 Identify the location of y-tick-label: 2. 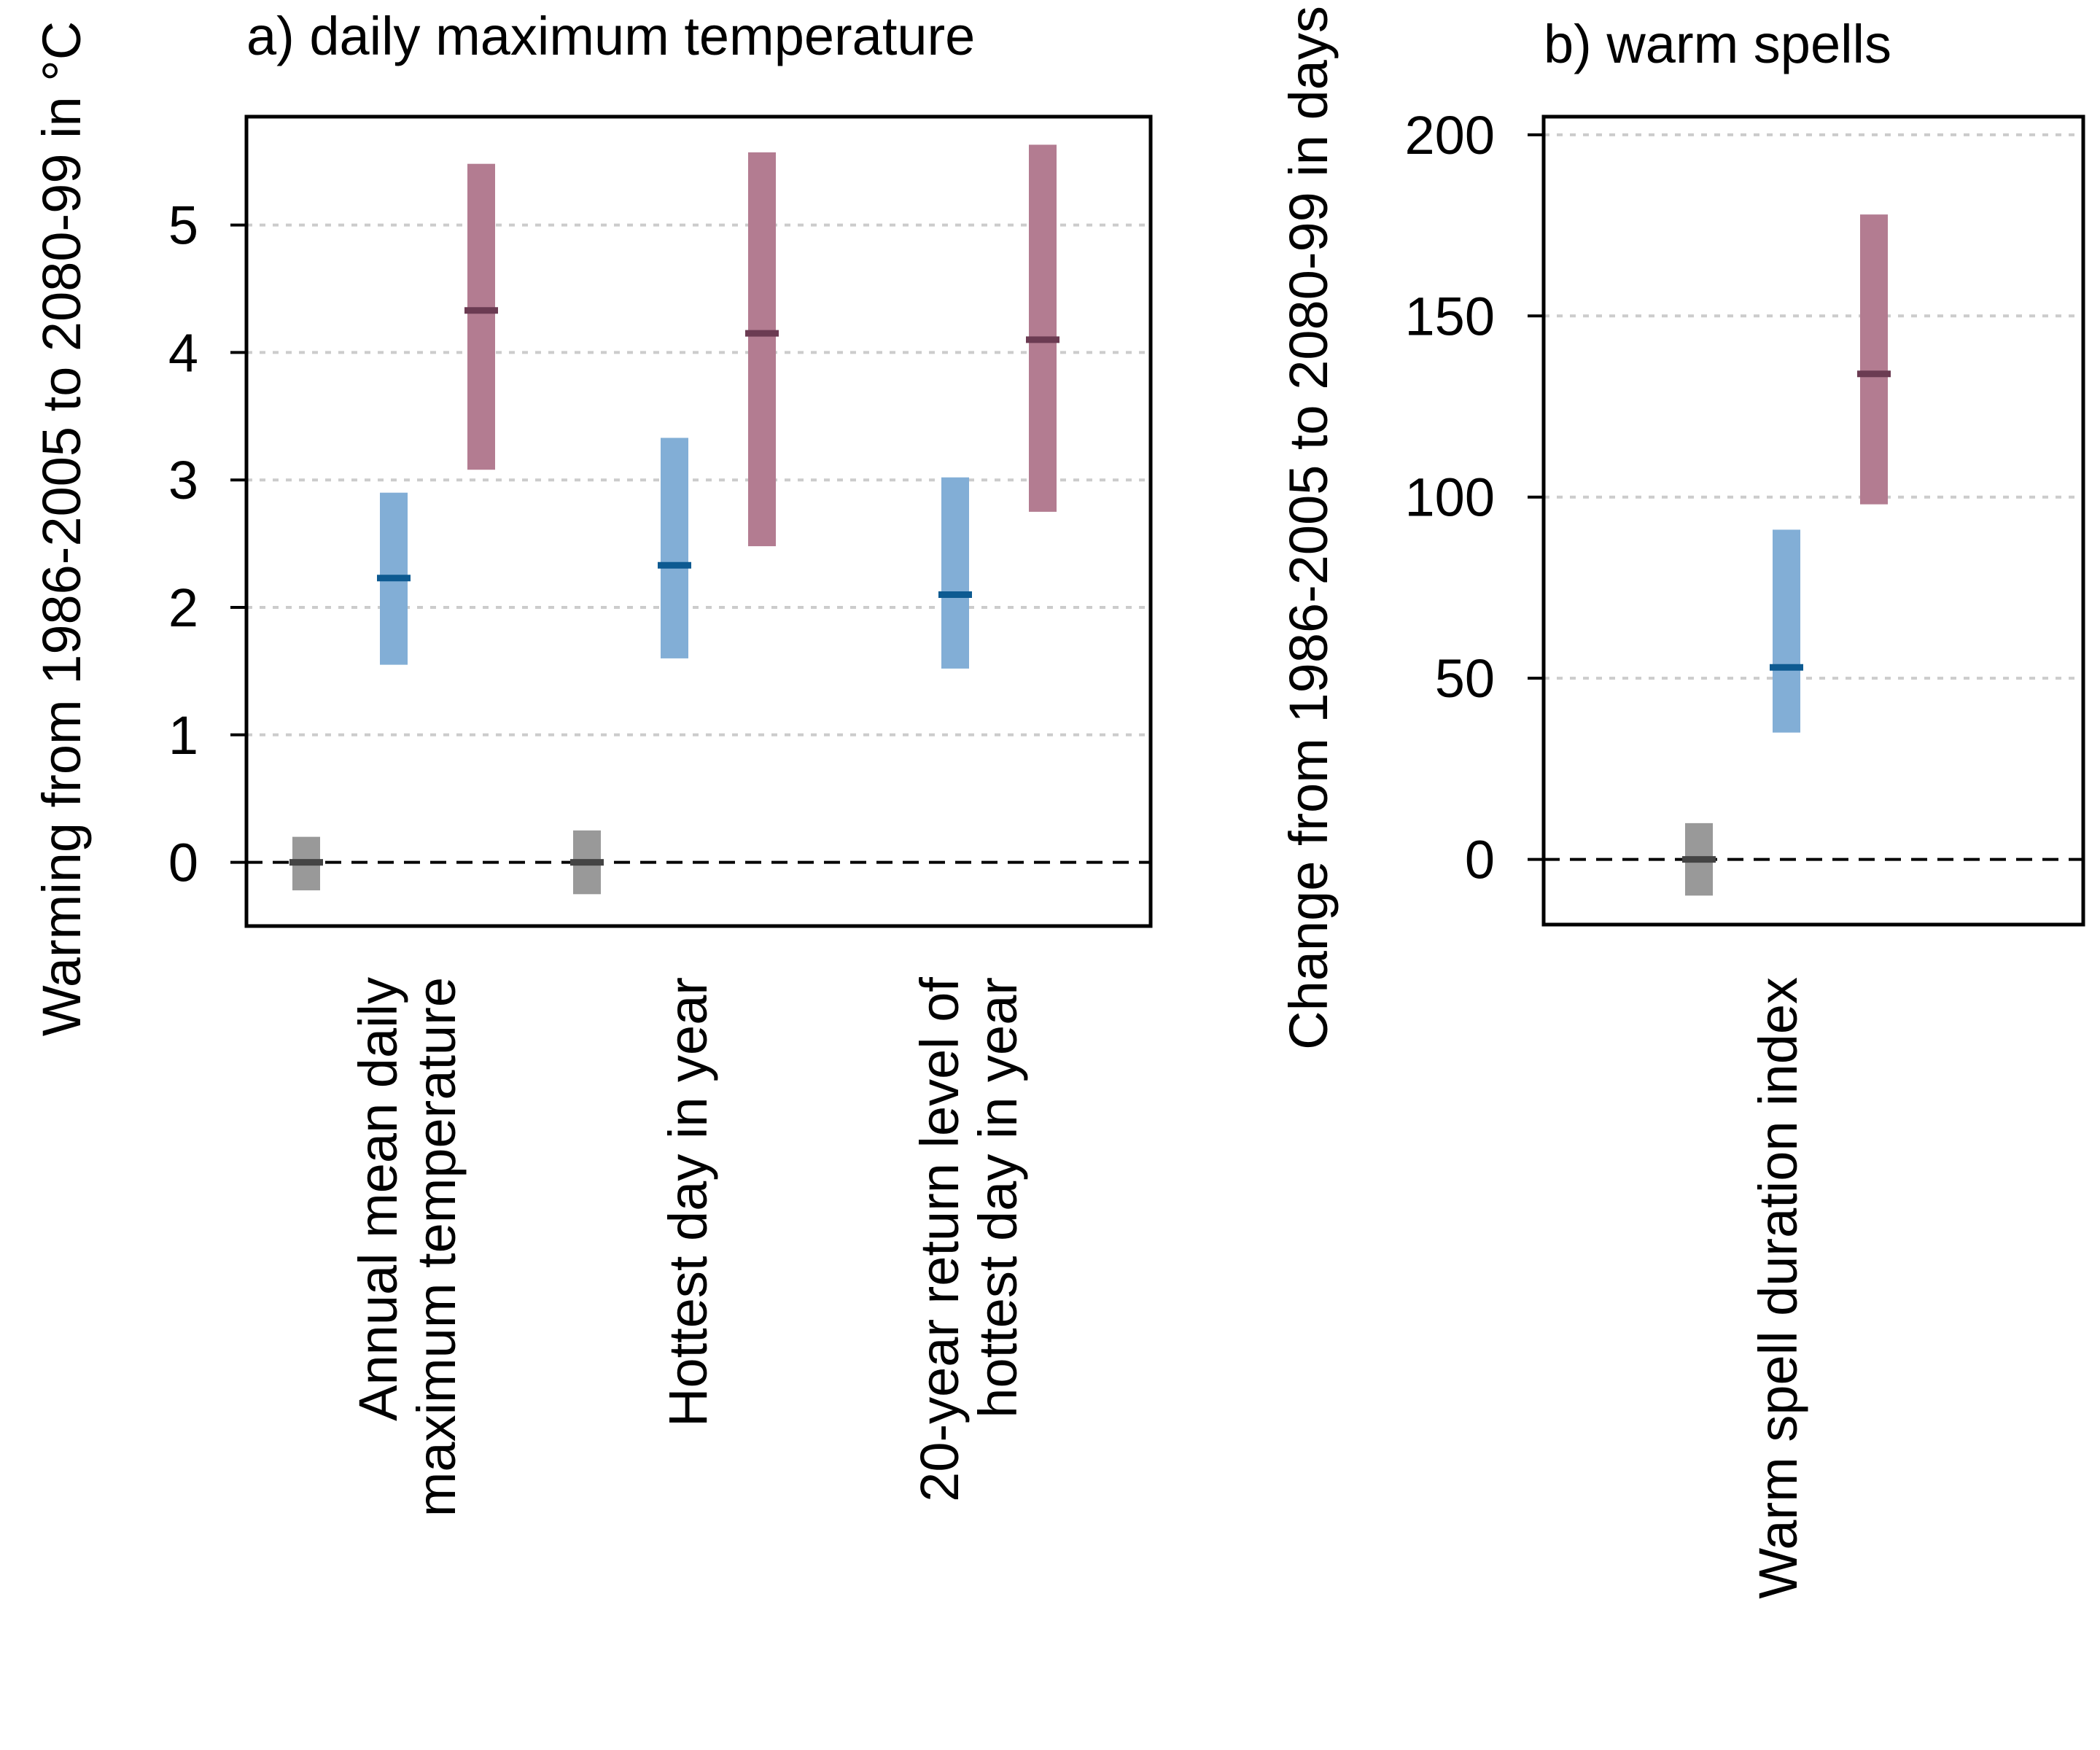
(183, 608).